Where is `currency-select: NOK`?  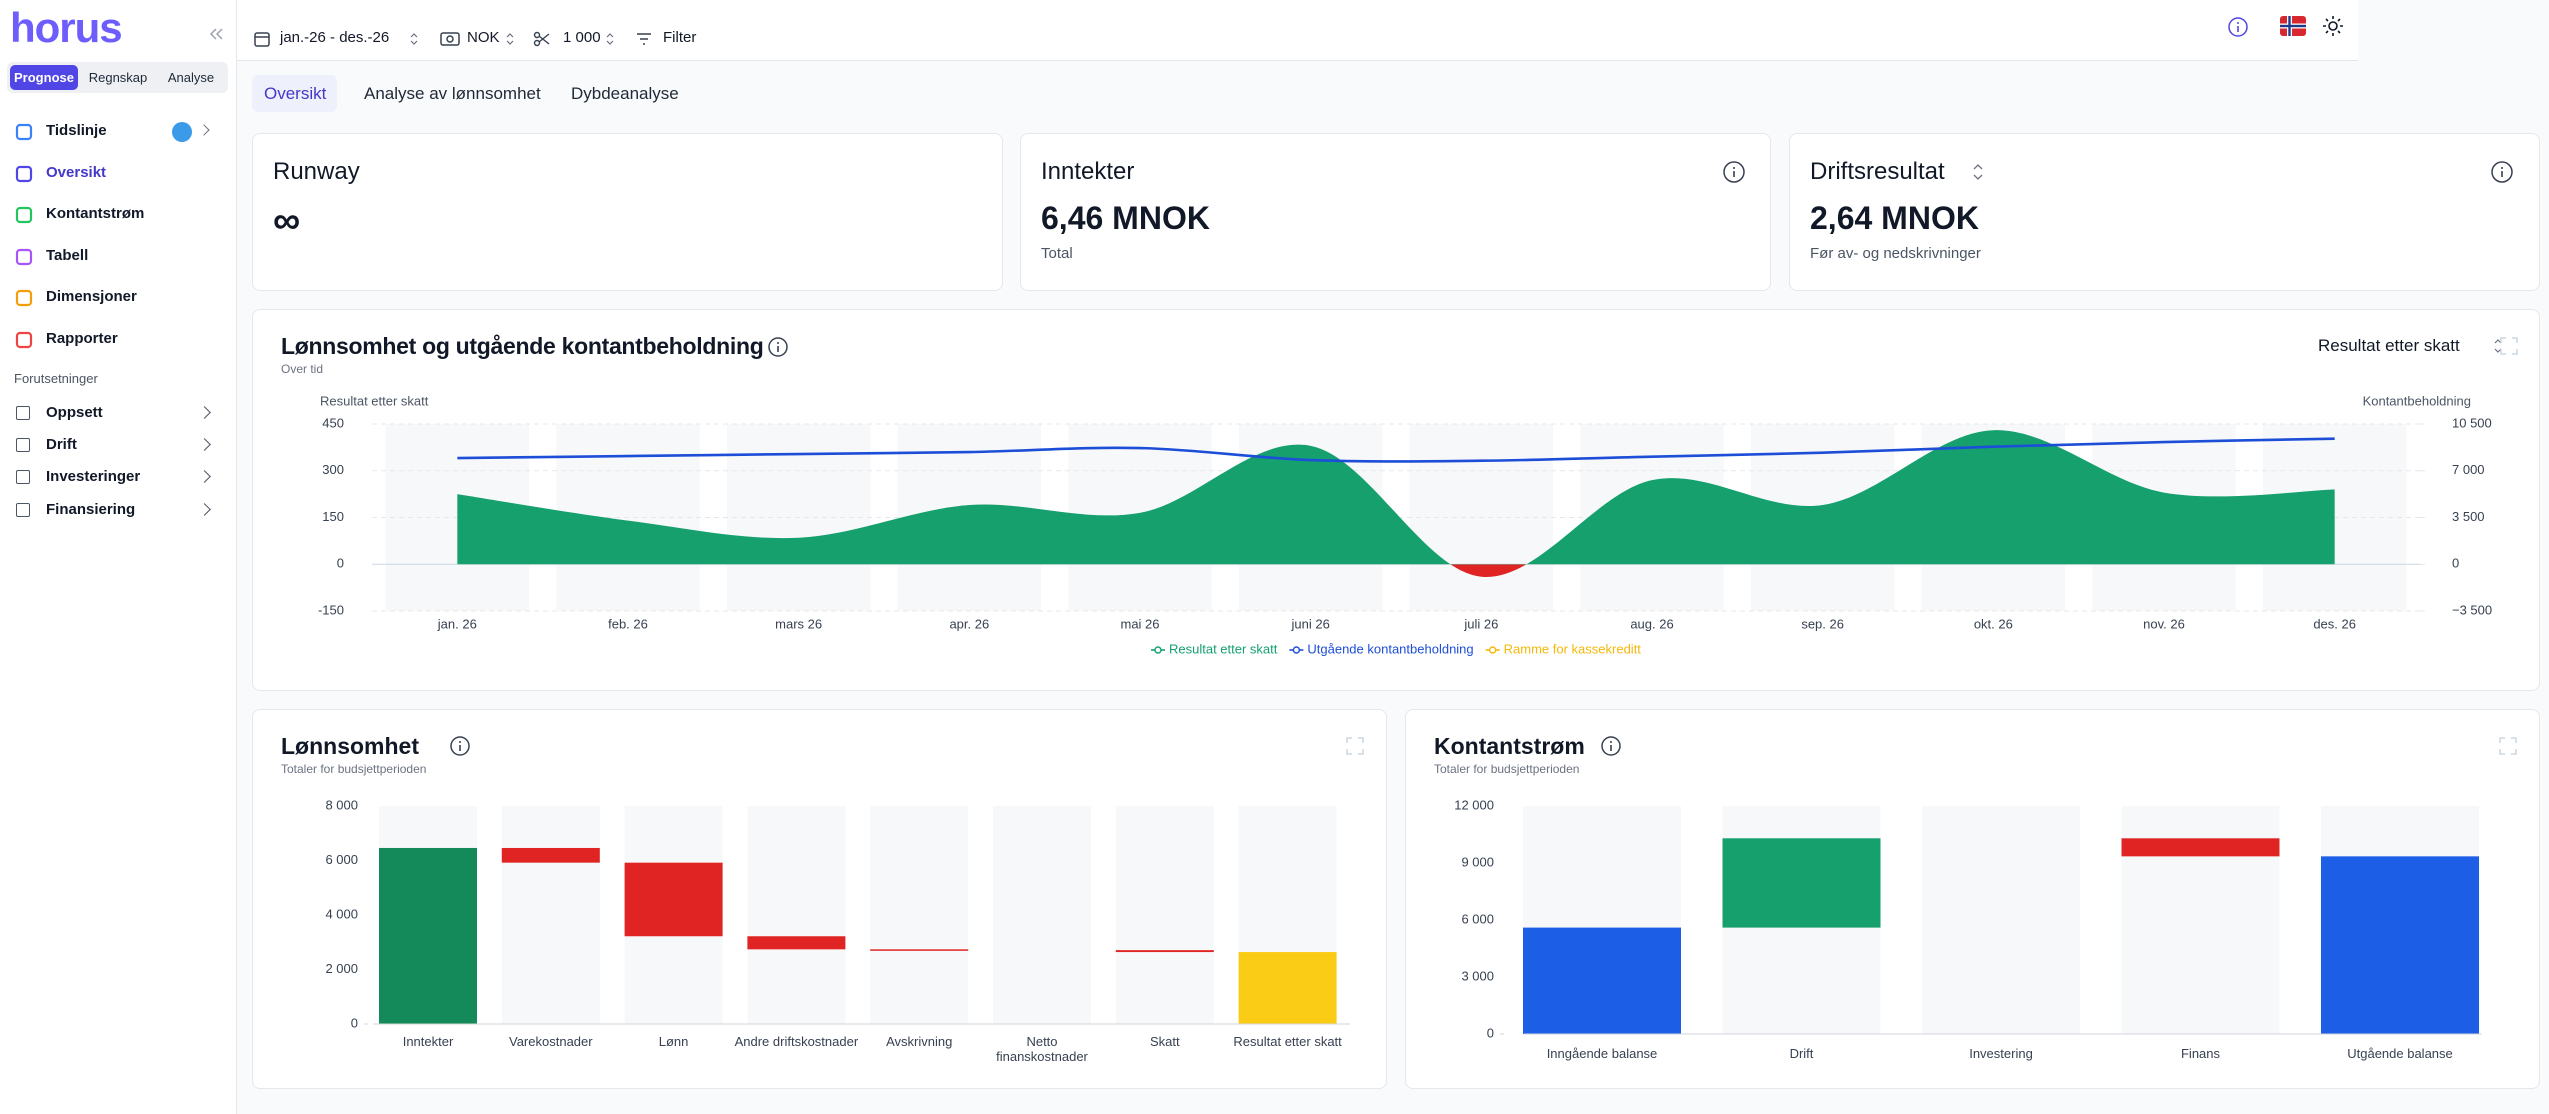
currency-select: NOK is located at coordinates (483, 37).